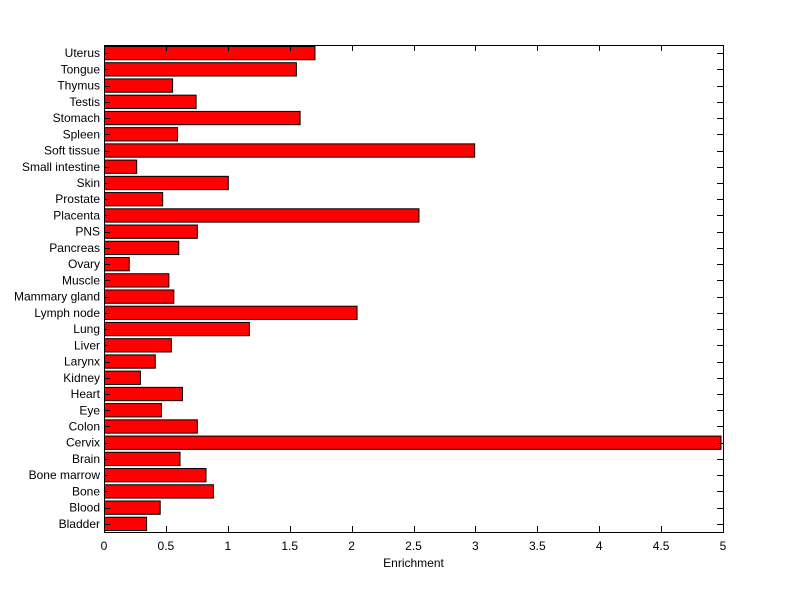 The height and width of the screenshot is (599, 800). I want to click on bar-larynx, so click(130, 361).